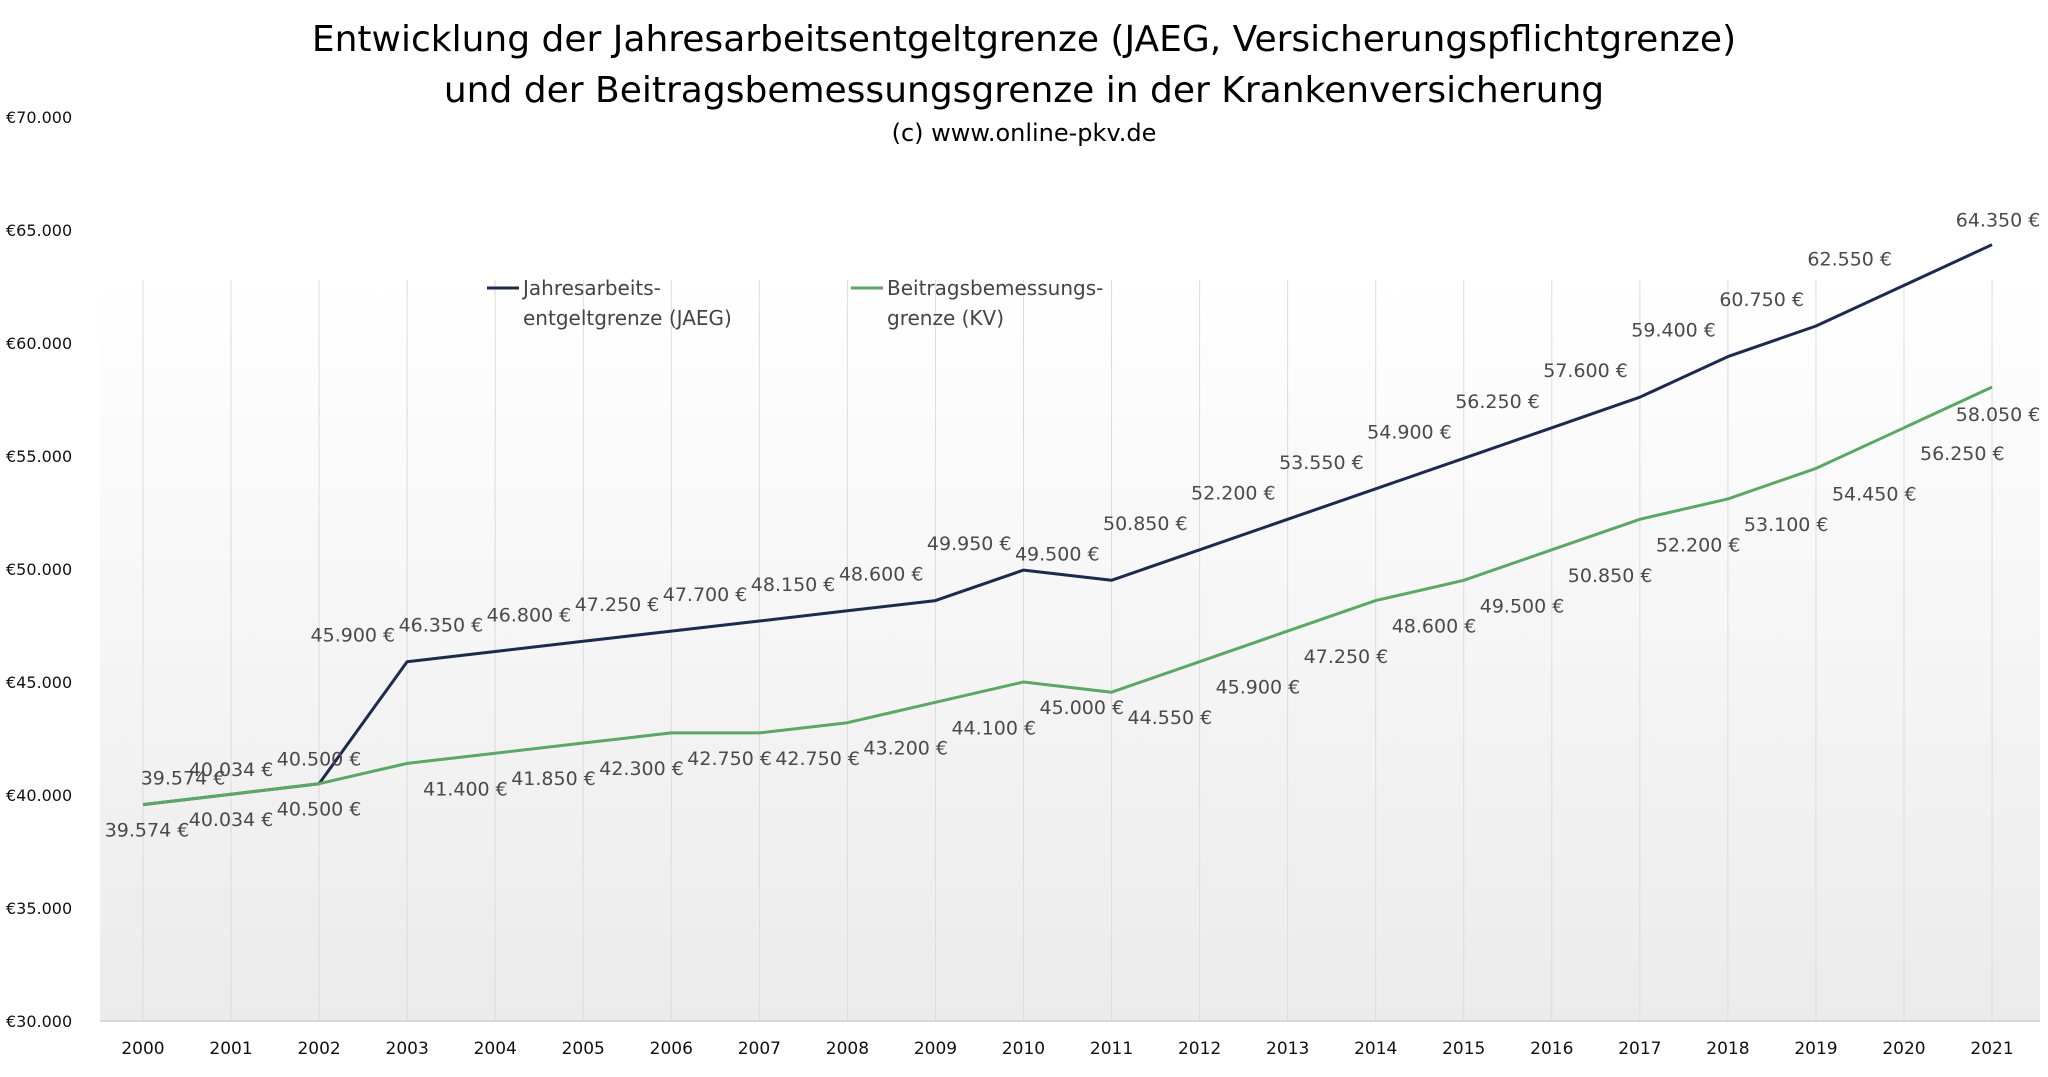 The width and height of the screenshot is (2048, 1077). I want to click on y-tick-label: €30.000, so click(39, 1021).